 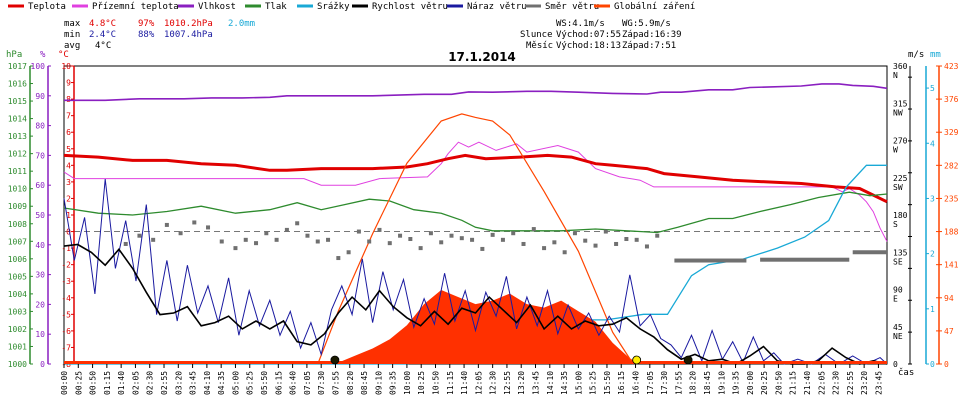 What do you see at coordinates (895, 75) in the screenshot?
I see `axis-dir-name-0: N` at bounding box center [895, 75].